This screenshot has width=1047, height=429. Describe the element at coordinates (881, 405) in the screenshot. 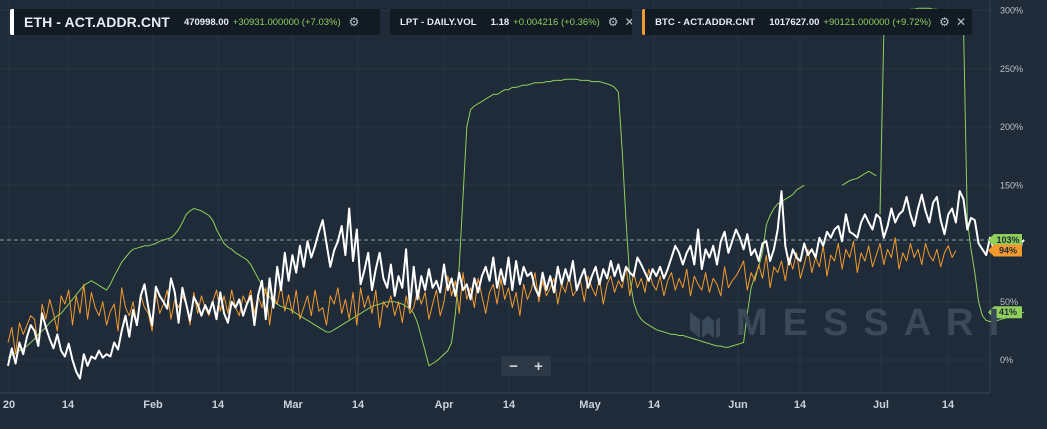

I see `x-tick-label: Jul` at that location.